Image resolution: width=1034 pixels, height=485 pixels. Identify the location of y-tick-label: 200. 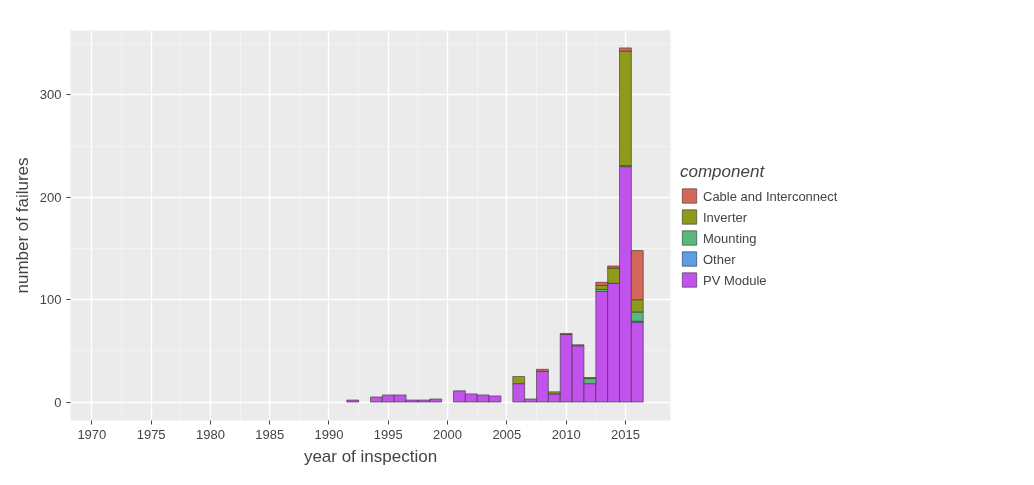
(50, 197).